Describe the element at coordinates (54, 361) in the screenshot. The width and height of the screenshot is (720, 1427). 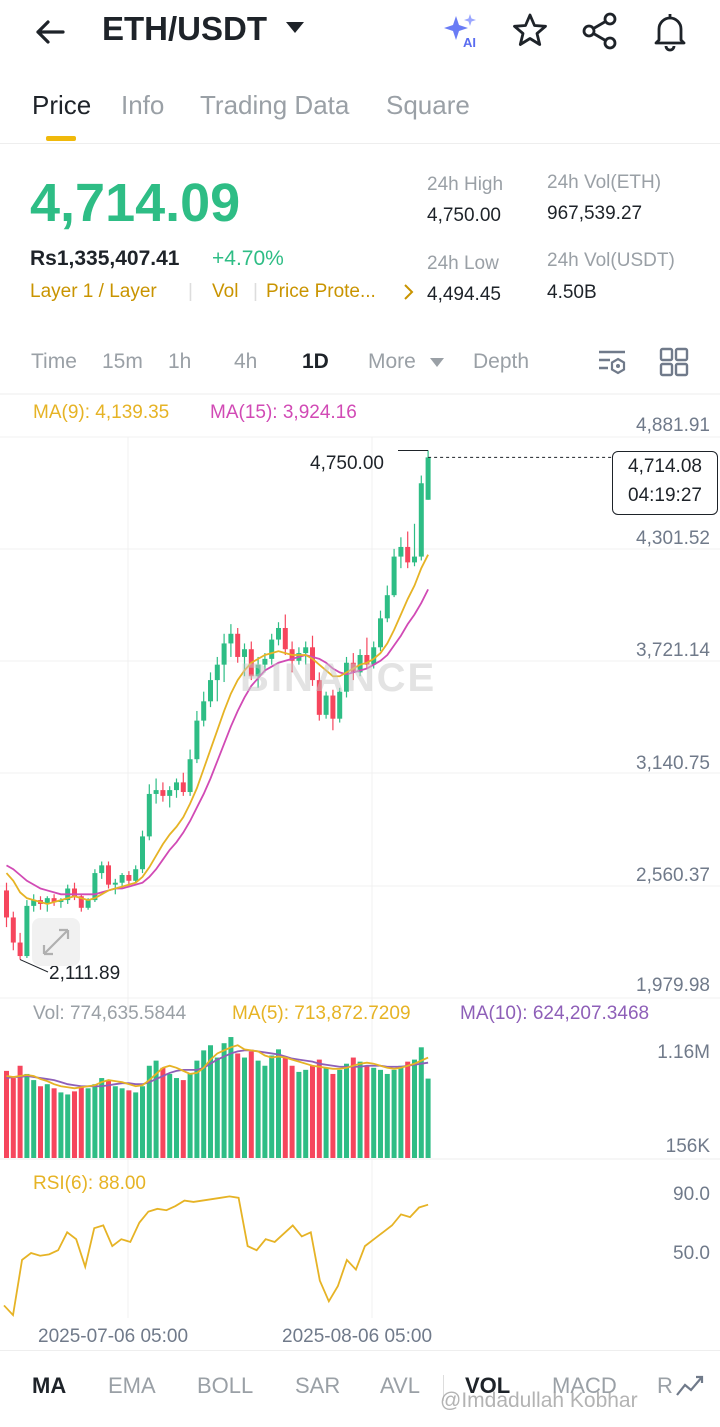
I see `tf-time: Time` at that location.